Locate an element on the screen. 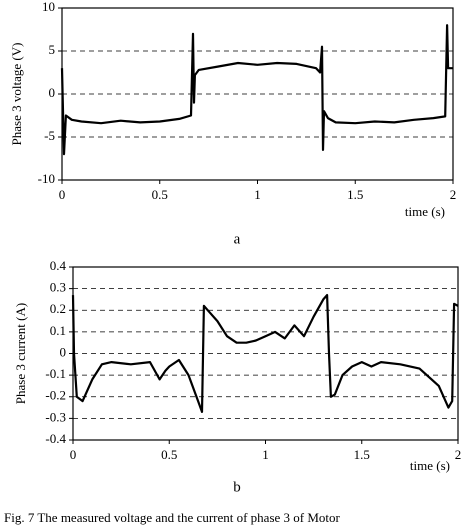  y-tick-label: 5 is located at coordinates (52, 49).